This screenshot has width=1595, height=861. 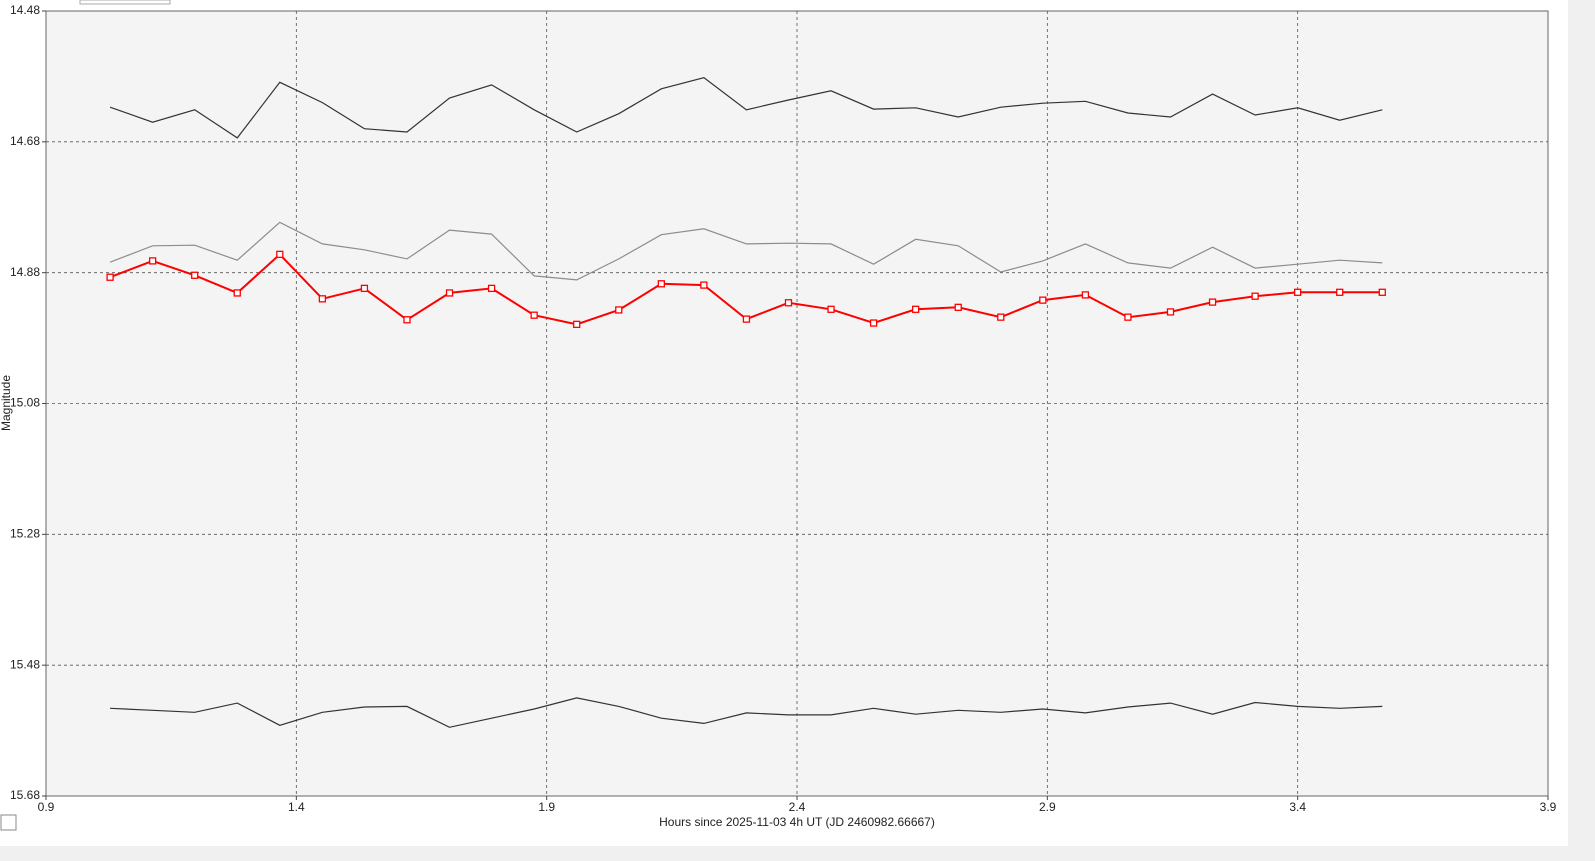 What do you see at coordinates (25, 141) in the screenshot?
I see `y-tick-label: 14.68` at bounding box center [25, 141].